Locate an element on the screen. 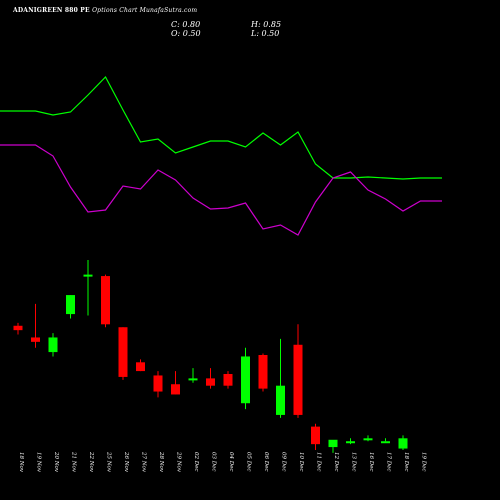  x-tick-label: 06 Dec is located at coordinates (266, 462).